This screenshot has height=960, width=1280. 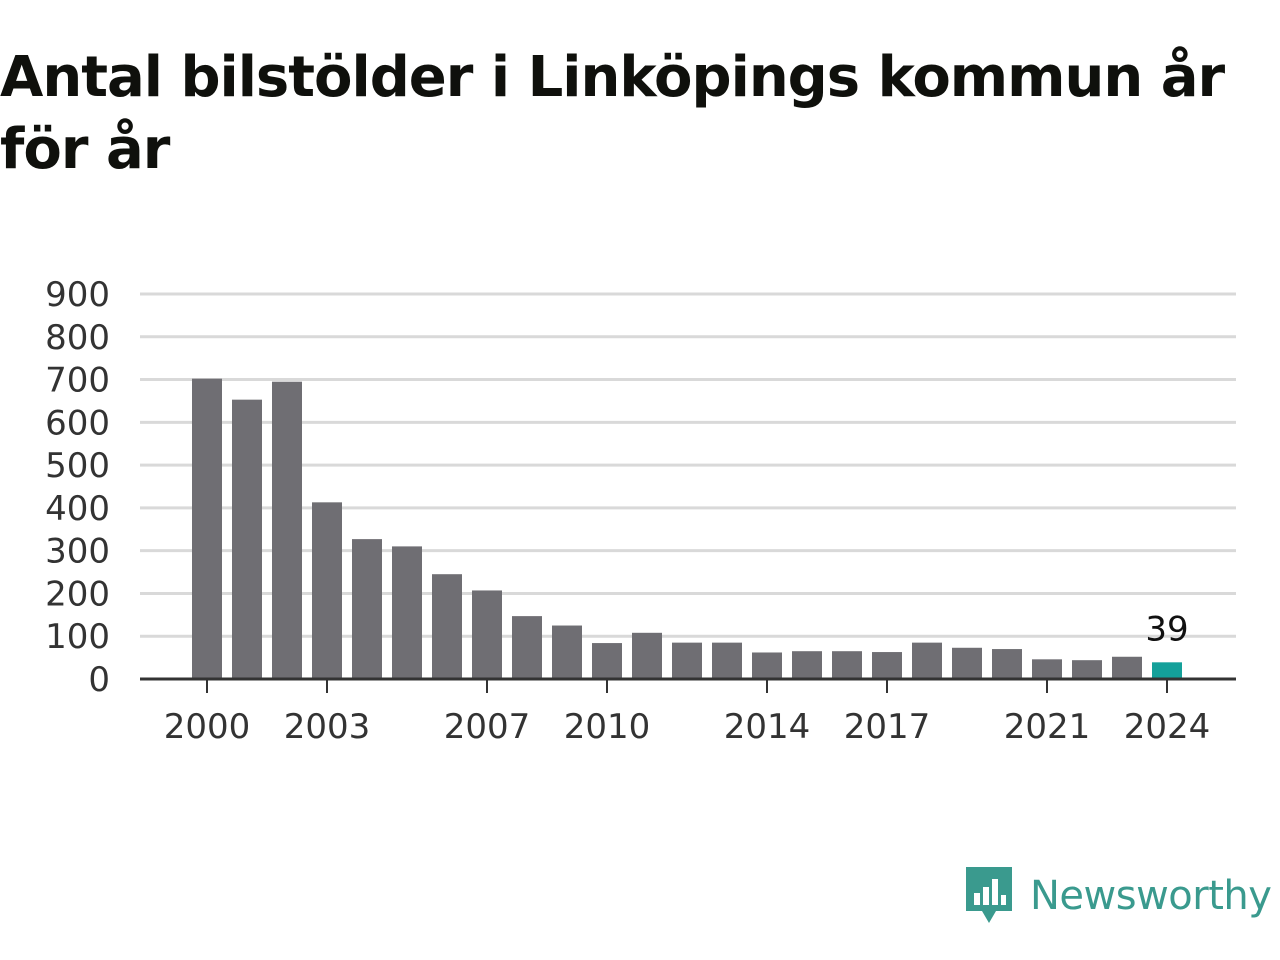 What do you see at coordinates (527, 647) in the screenshot?
I see `bar-2008` at bounding box center [527, 647].